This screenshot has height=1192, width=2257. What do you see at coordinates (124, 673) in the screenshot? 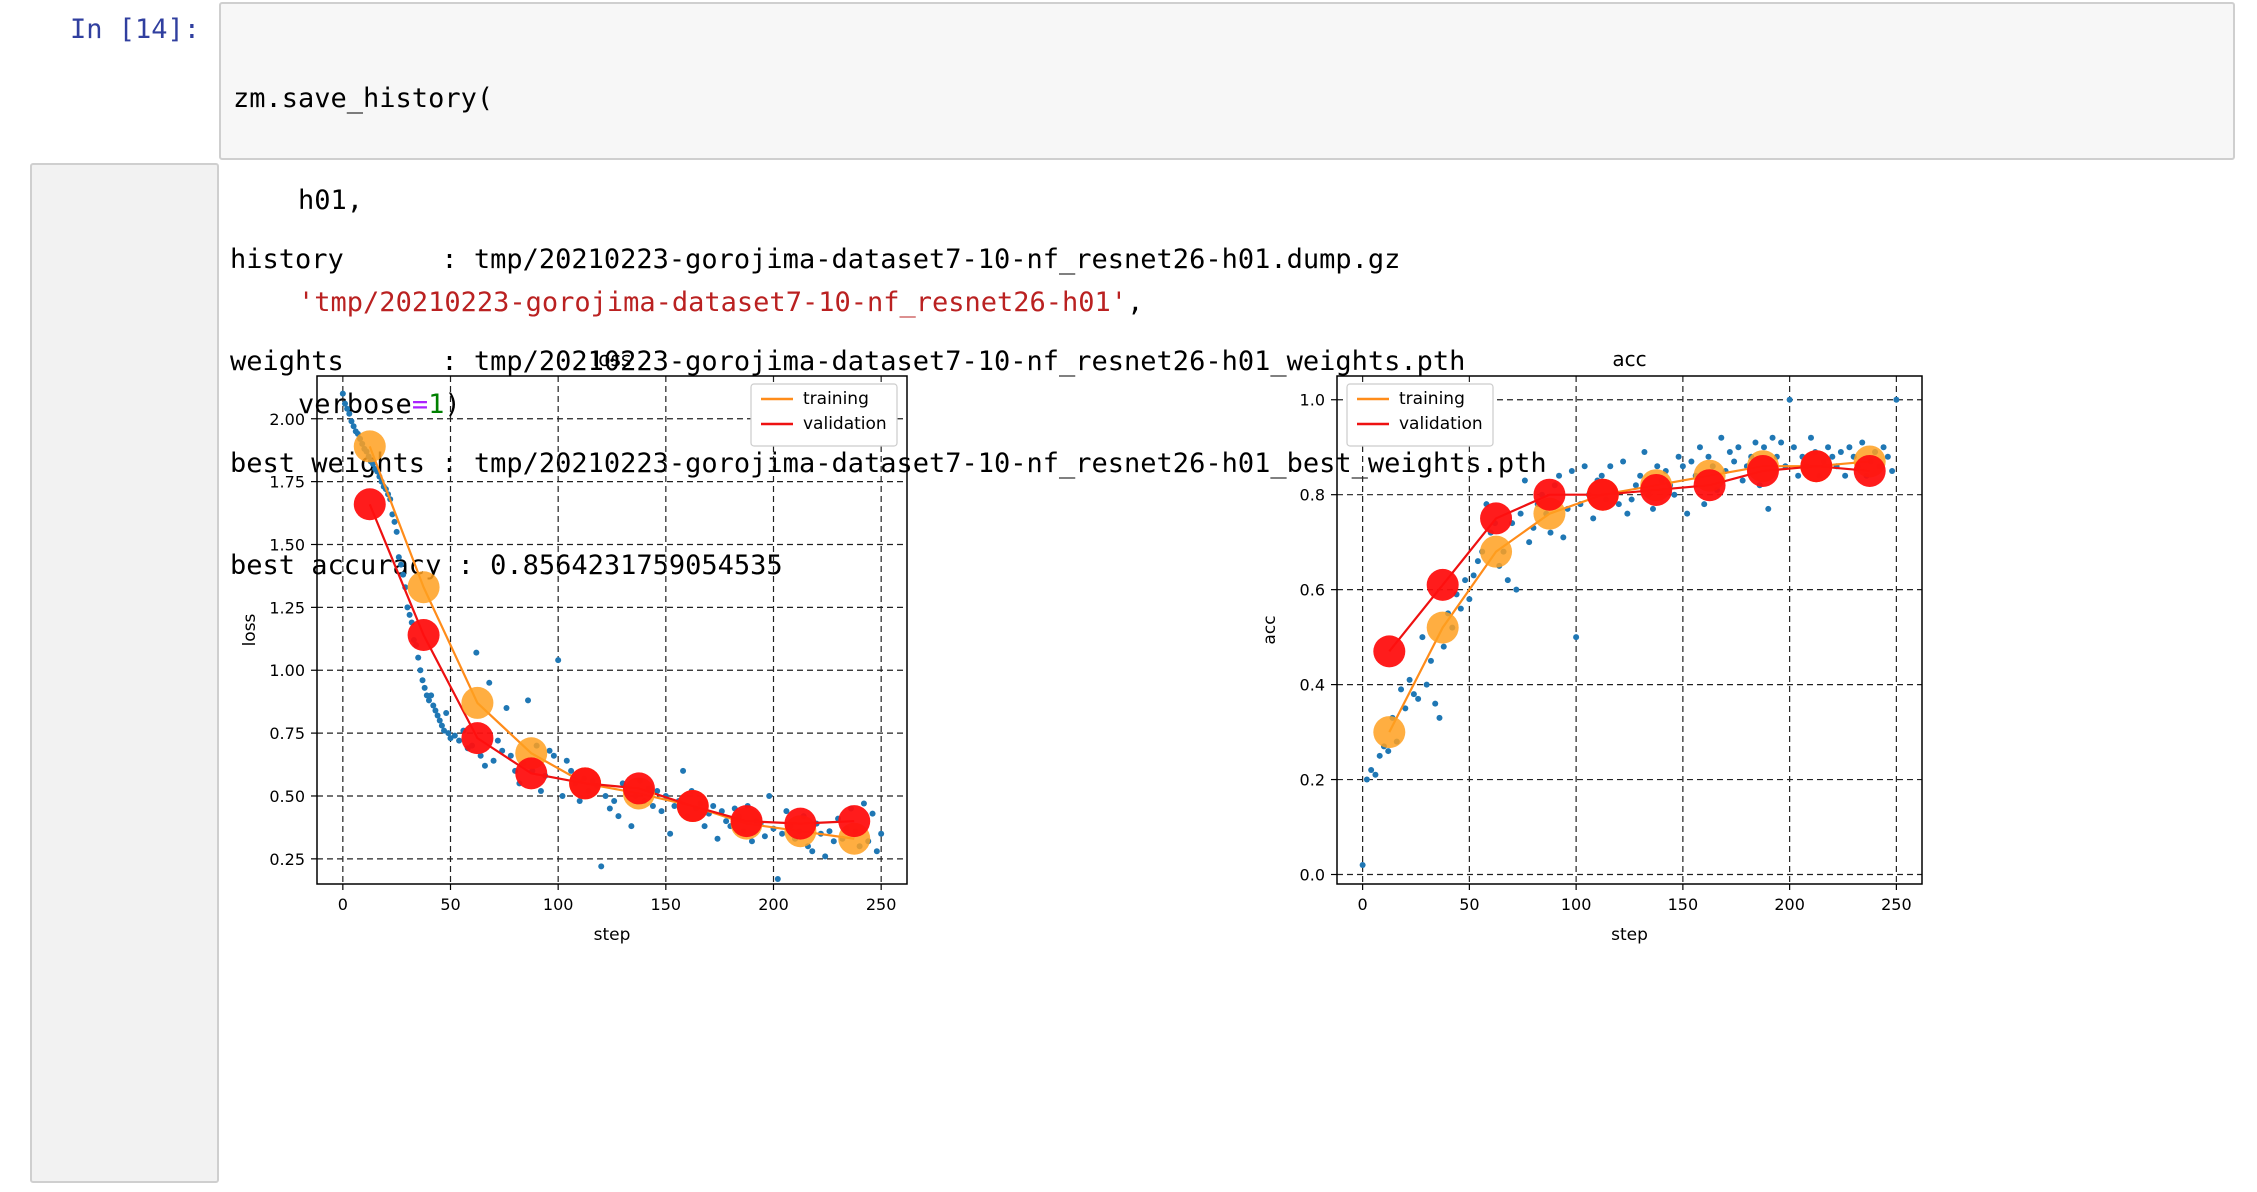
I see `output-gutter` at bounding box center [124, 673].